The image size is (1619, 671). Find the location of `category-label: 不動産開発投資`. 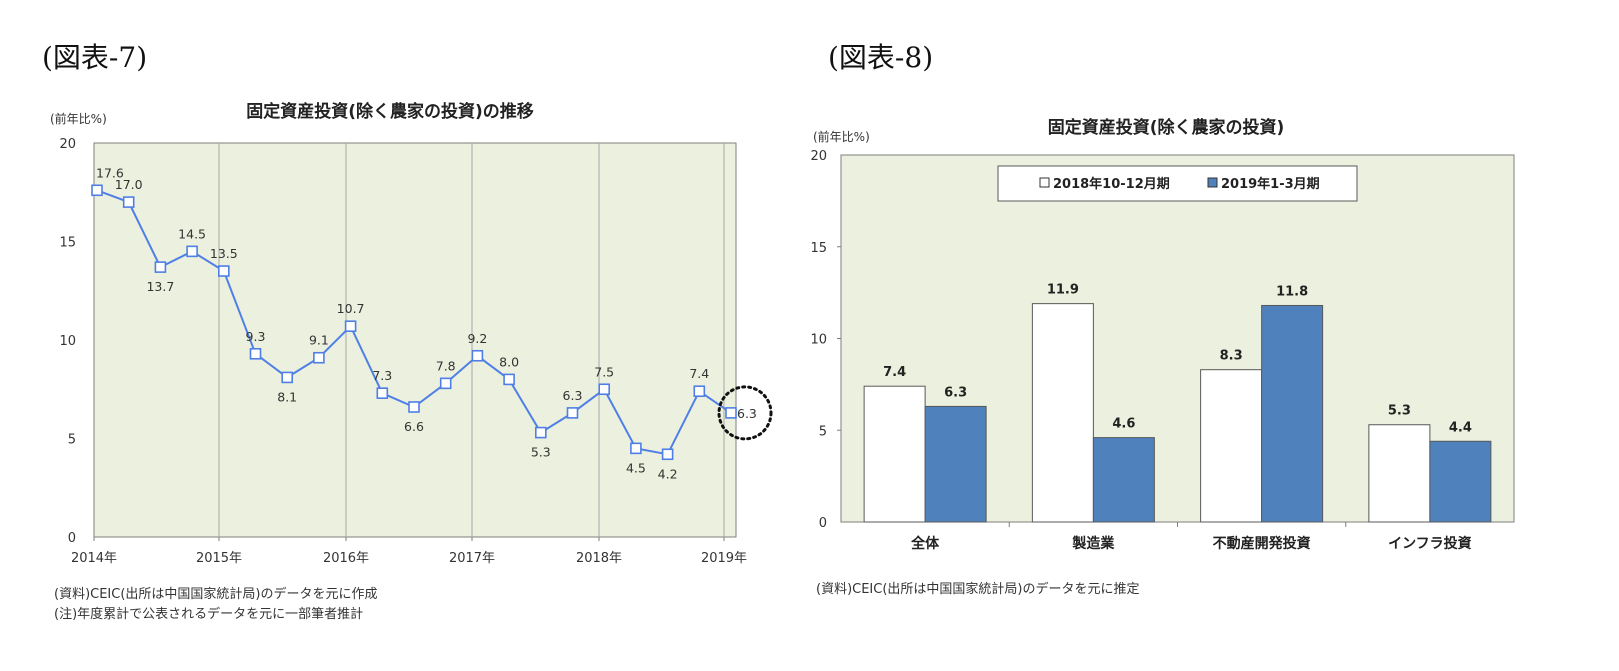

category-label: 不動産開発投資 is located at coordinates (1262, 543).